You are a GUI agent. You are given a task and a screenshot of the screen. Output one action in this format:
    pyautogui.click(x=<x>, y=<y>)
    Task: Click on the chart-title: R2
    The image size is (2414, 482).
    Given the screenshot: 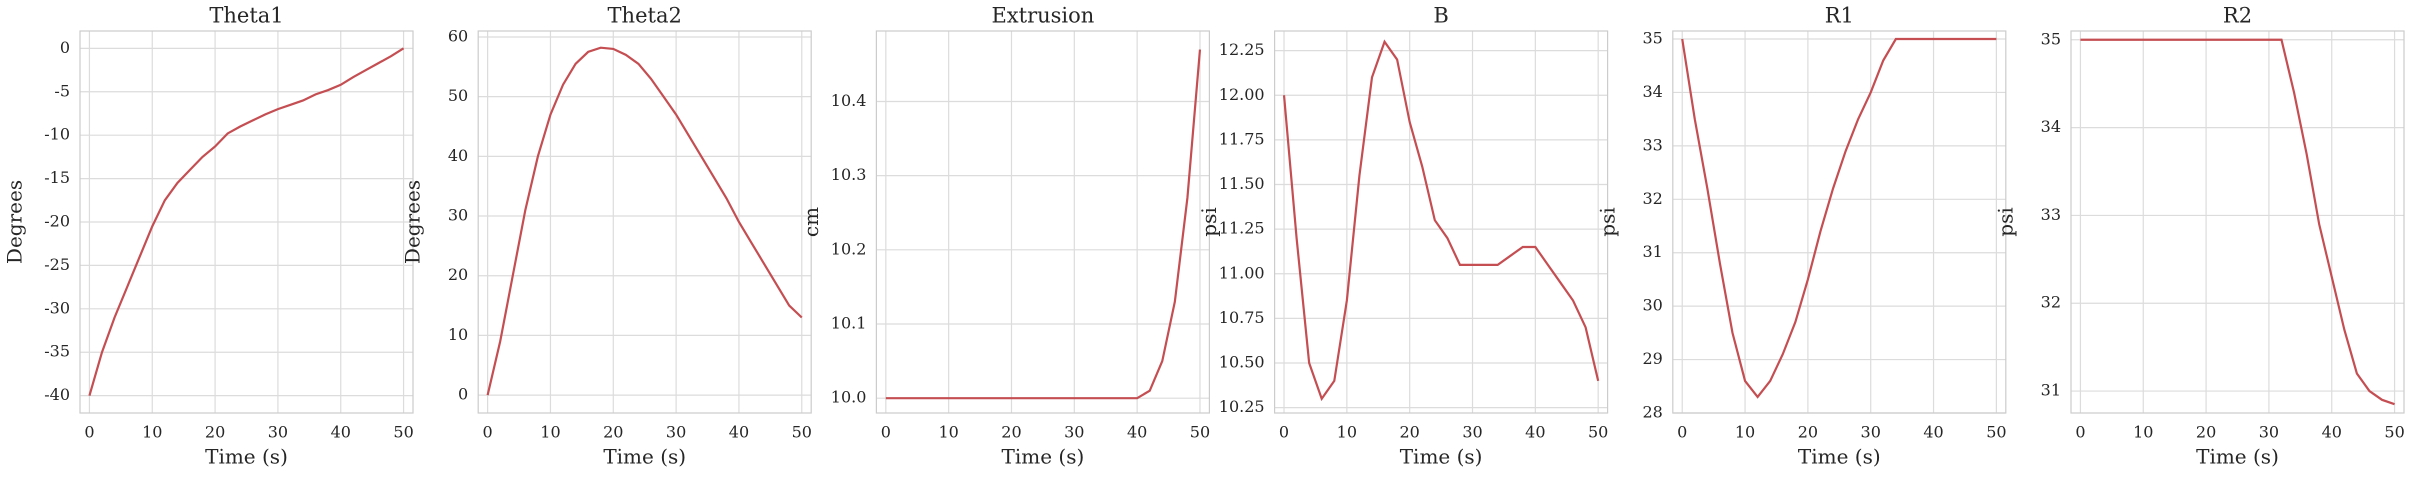 What is the action you would take?
    pyautogui.click(x=2237, y=16)
    